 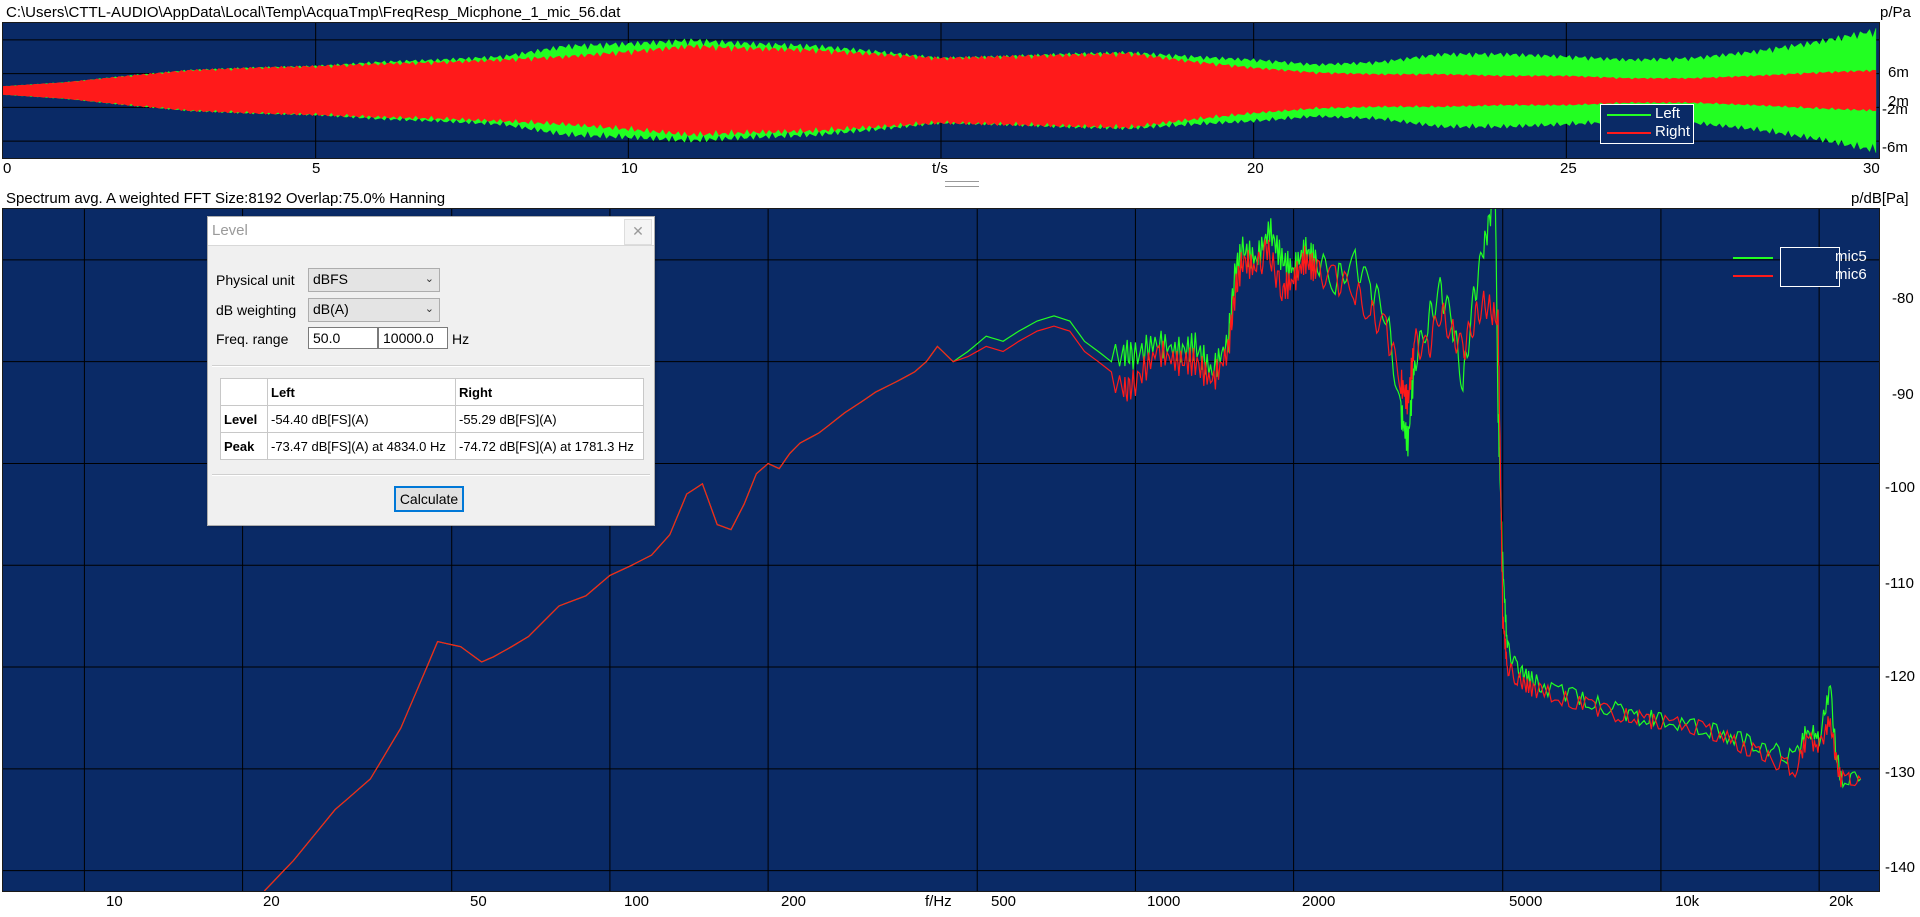 What do you see at coordinates (114, 901) in the screenshot?
I see `spec-xtick: 10` at bounding box center [114, 901].